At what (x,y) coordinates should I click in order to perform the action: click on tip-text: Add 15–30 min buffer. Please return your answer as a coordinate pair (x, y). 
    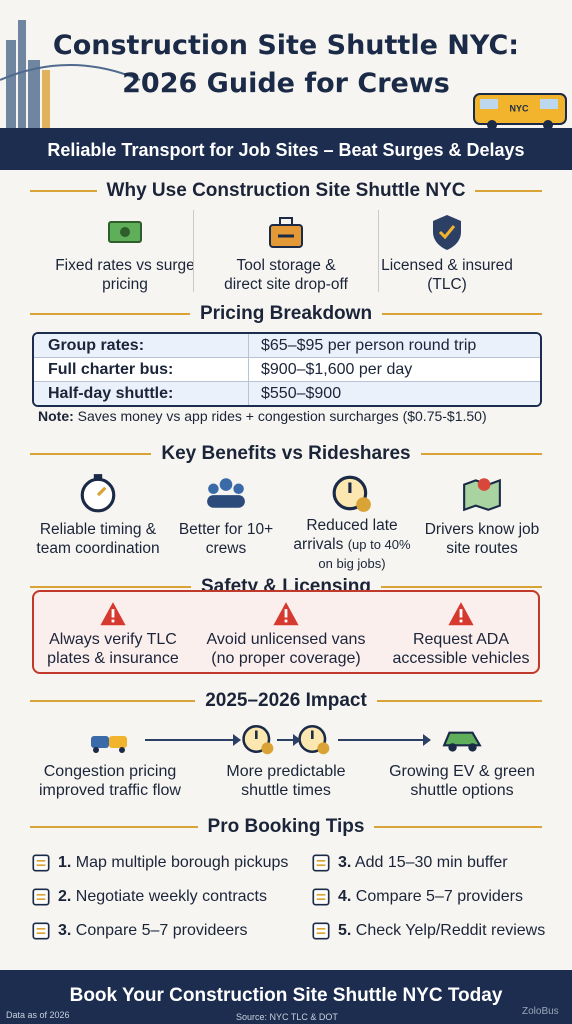
    Looking at the image, I should click on (431, 862).